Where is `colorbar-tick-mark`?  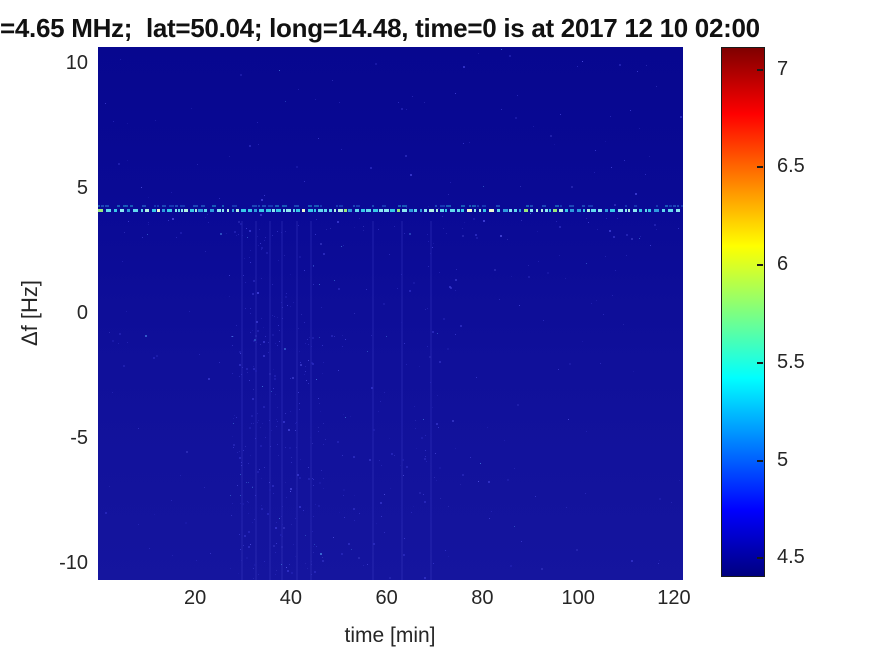 colorbar-tick-mark is located at coordinates (760, 558).